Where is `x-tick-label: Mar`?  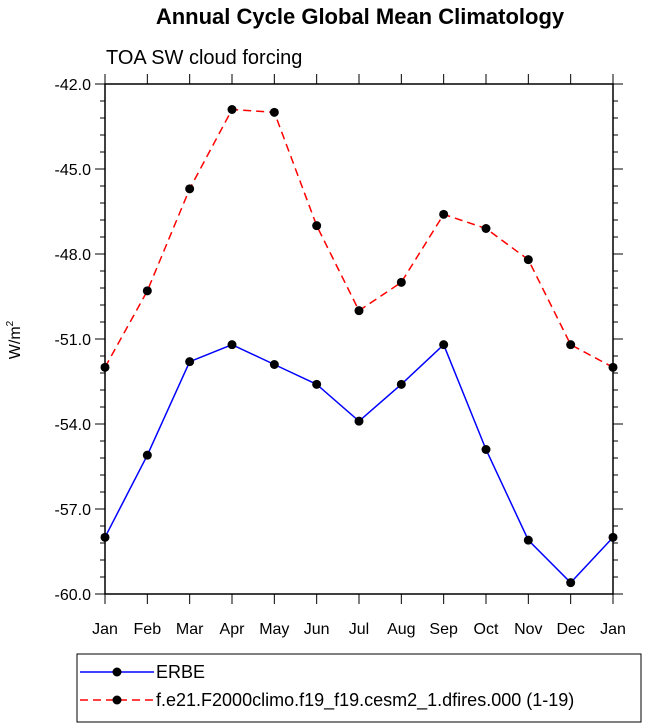 x-tick-label: Mar is located at coordinates (190, 629).